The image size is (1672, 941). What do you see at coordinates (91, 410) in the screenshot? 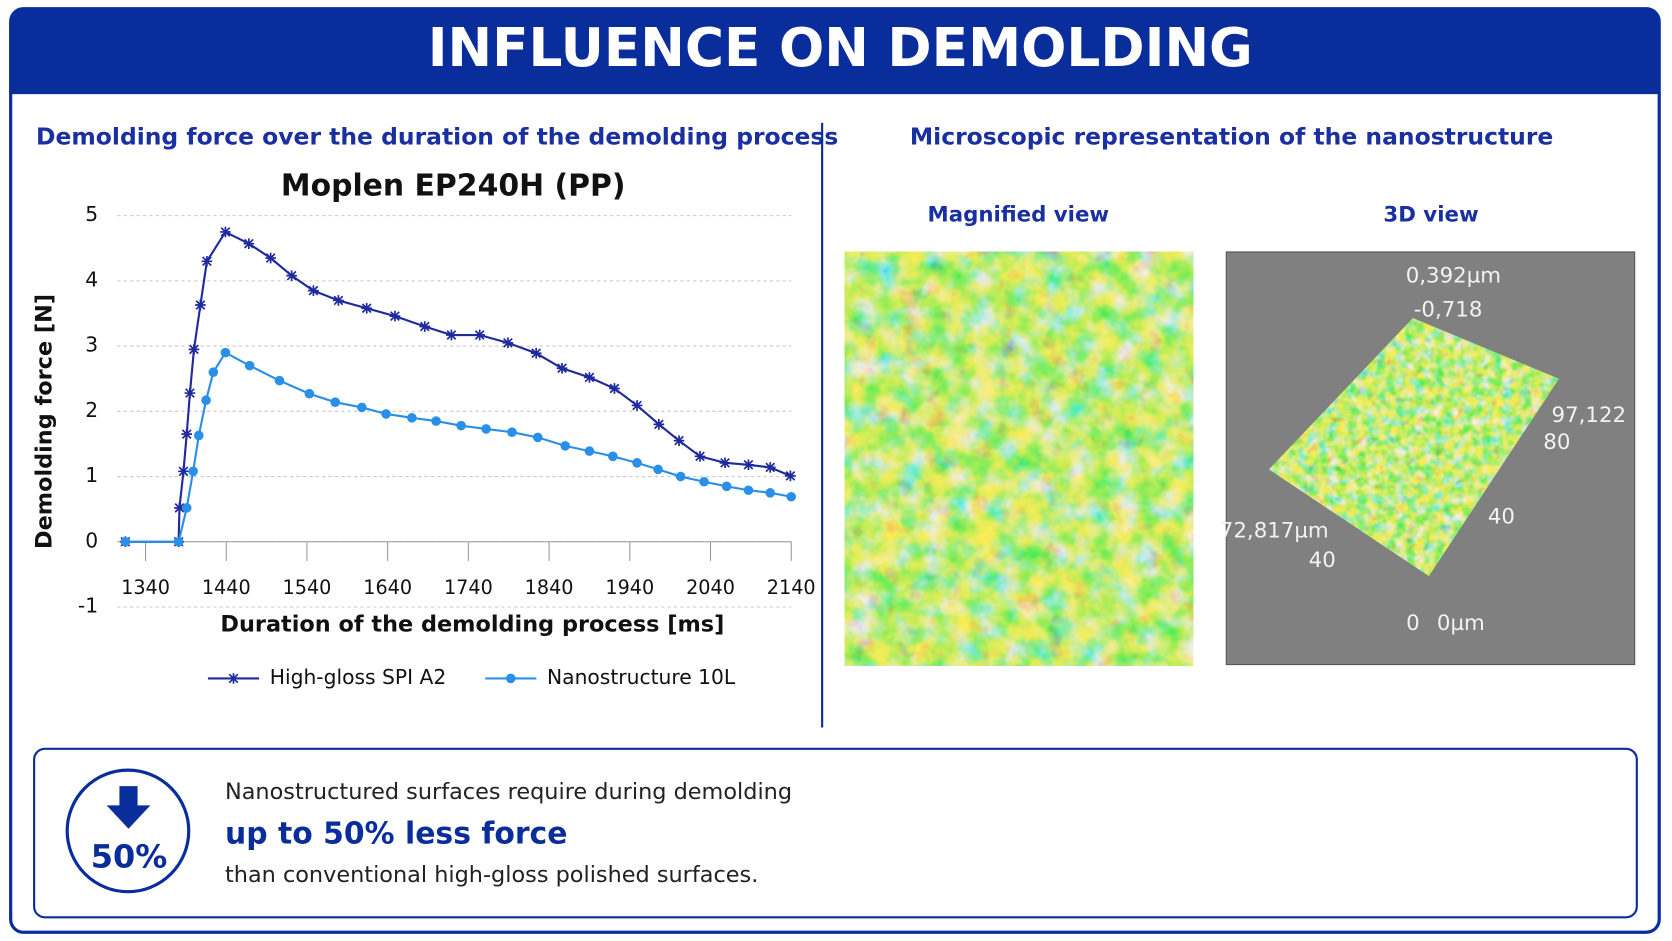
I see `y-tick-label: 2` at bounding box center [91, 410].